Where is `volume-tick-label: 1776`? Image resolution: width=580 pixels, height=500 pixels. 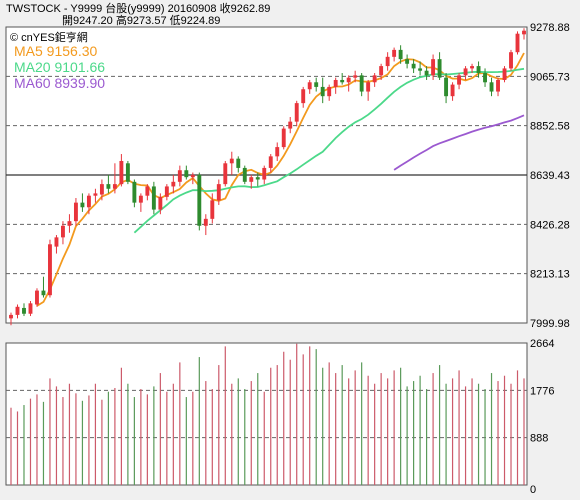 volume-tick-label: 1776 is located at coordinates (542, 391).